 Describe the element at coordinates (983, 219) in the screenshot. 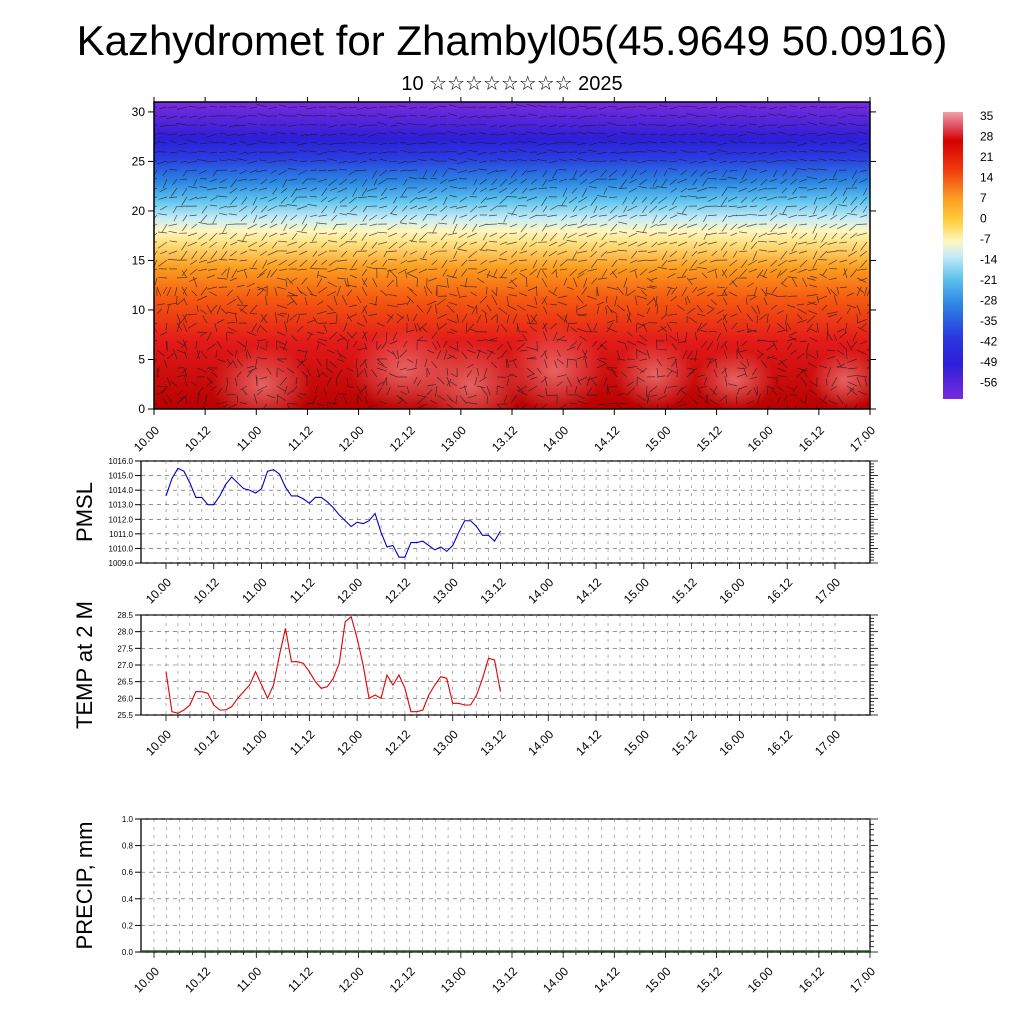

I see `colorbar-label: 0` at that location.